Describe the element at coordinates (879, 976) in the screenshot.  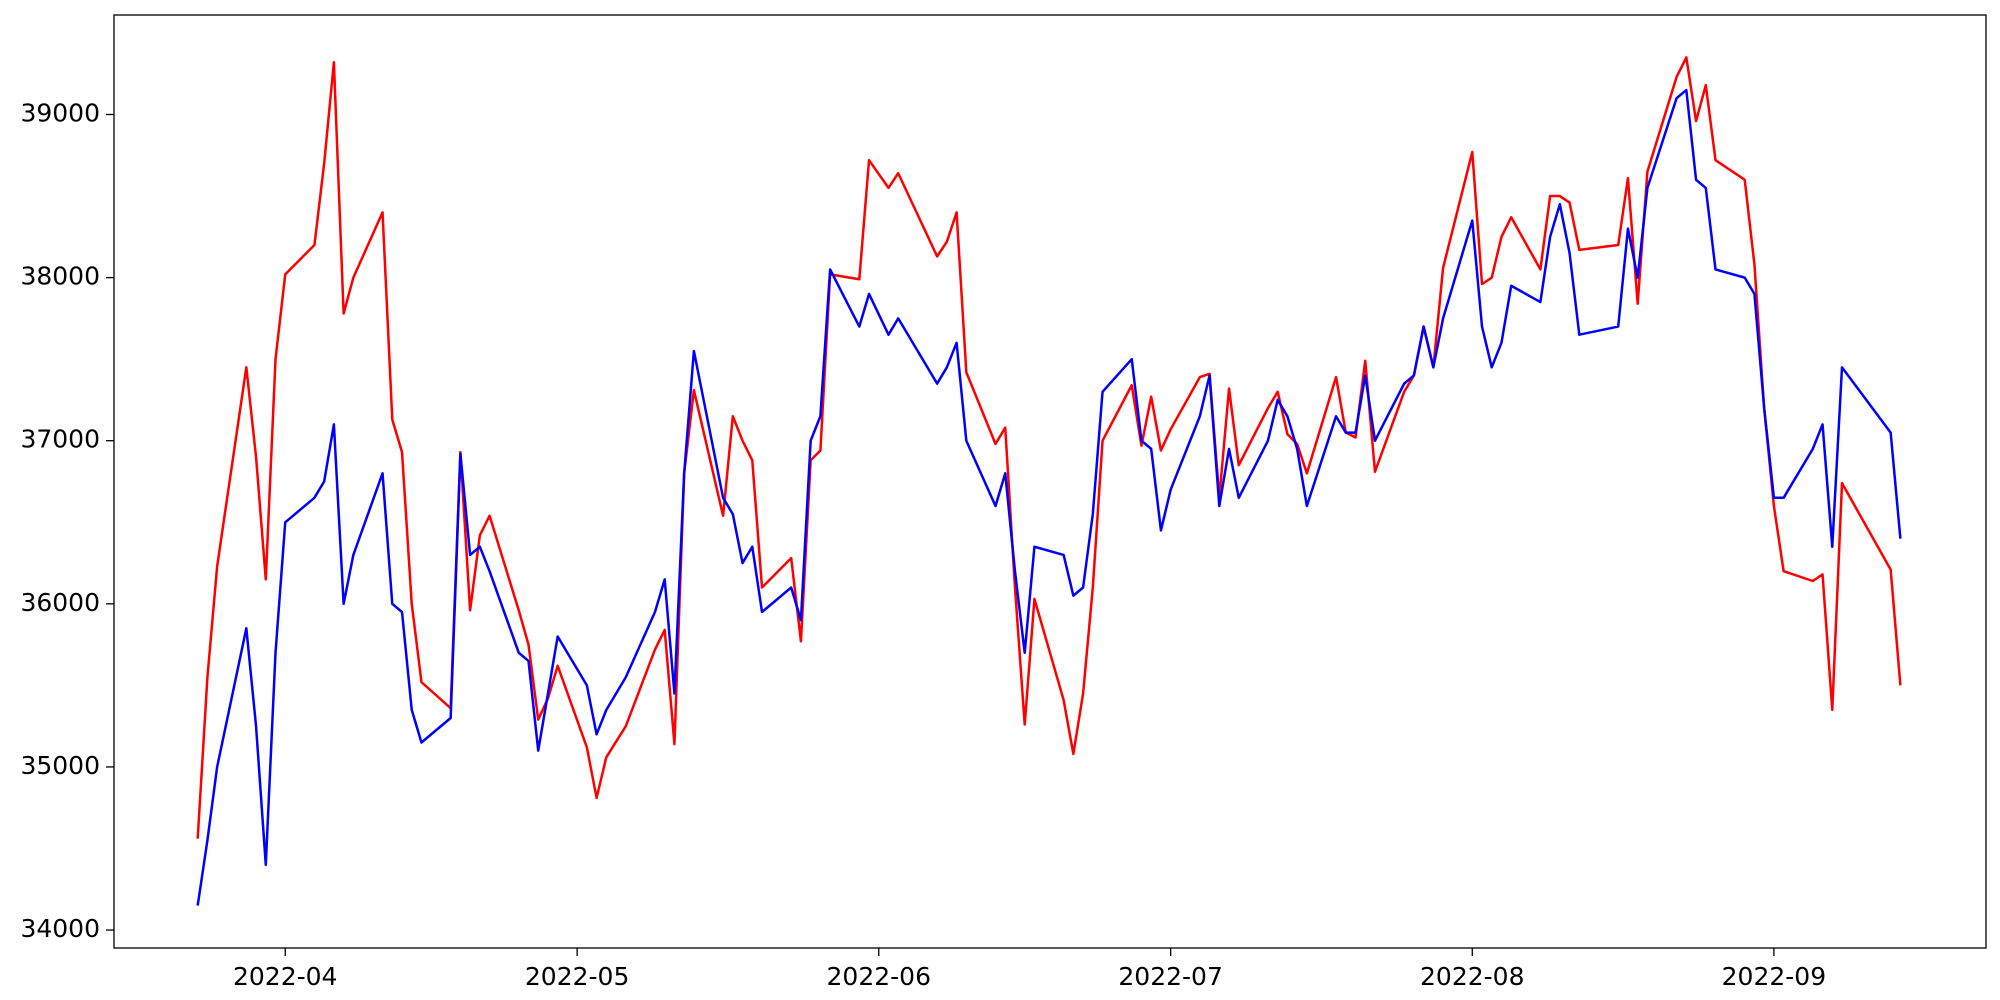
I see `x-tick-label: 2022-06` at that location.